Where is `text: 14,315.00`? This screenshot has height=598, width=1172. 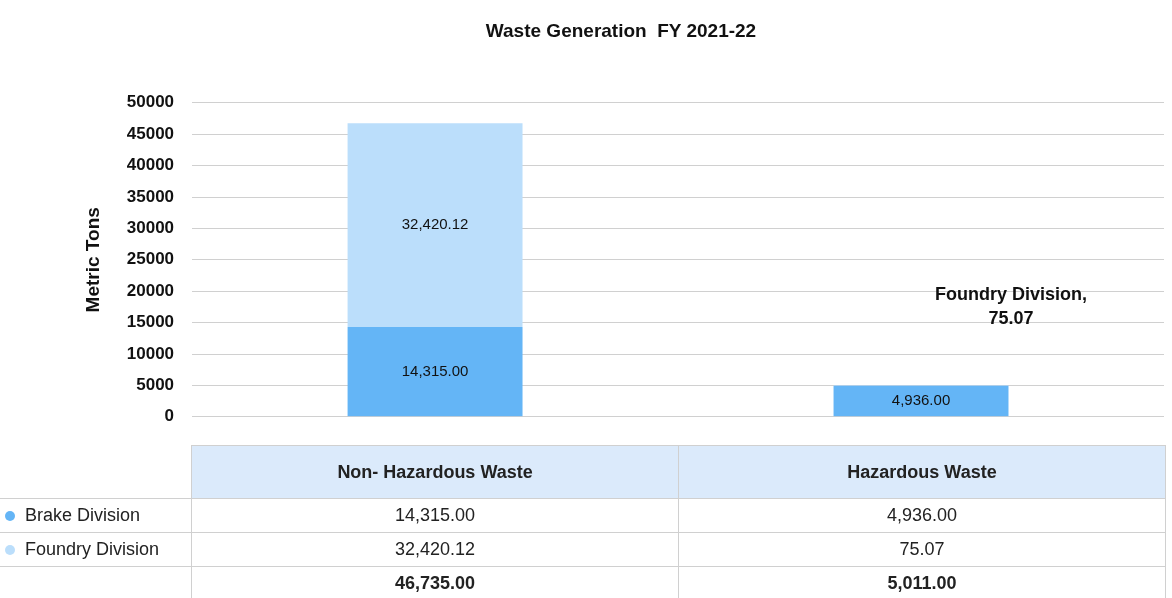
text: 14,315.00 is located at coordinates (435, 370).